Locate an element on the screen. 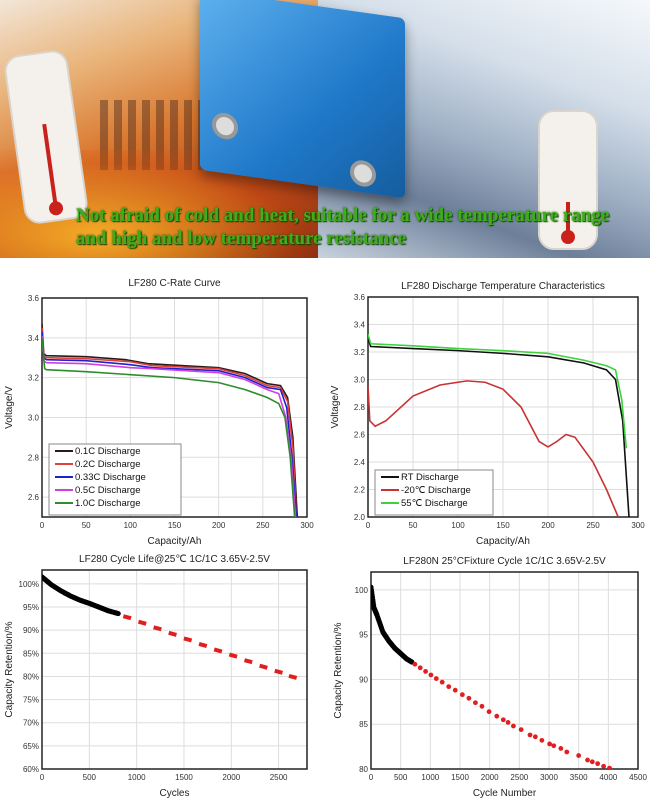  x-tick-label: 150 is located at coordinates (503, 525).